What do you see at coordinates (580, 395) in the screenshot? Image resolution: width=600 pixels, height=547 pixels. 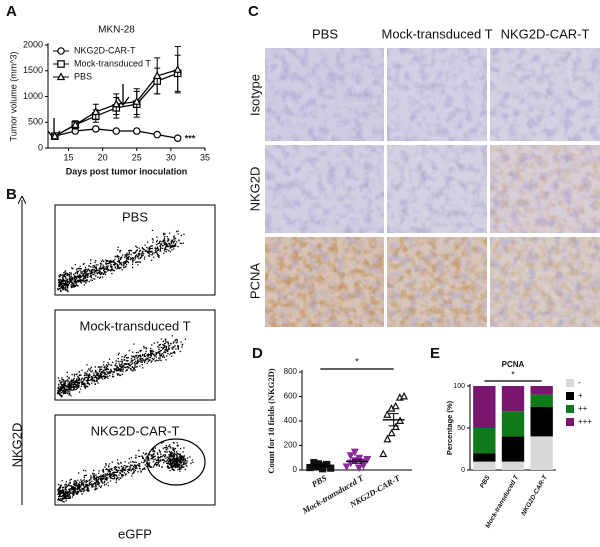 I see `legend-label: +` at bounding box center [580, 395].